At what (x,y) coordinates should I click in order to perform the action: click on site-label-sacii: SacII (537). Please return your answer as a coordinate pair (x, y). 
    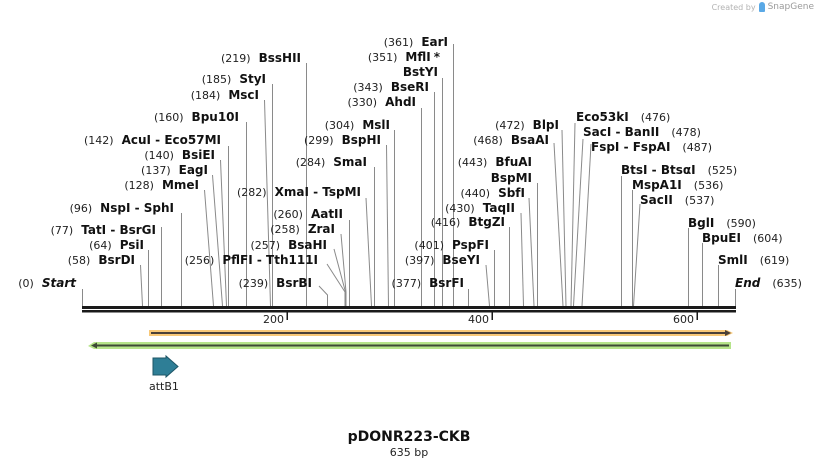
    Looking at the image, I should click on (677, 199).